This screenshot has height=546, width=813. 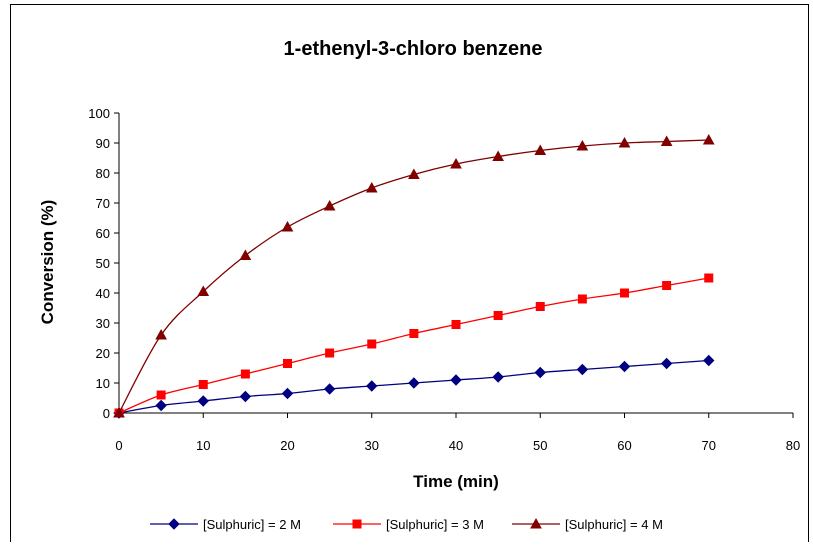 What do you see at coordinates (456, 481) in the screenshot?
I see `x-axis-label: Time (min)` at bounding box center [456, 481].